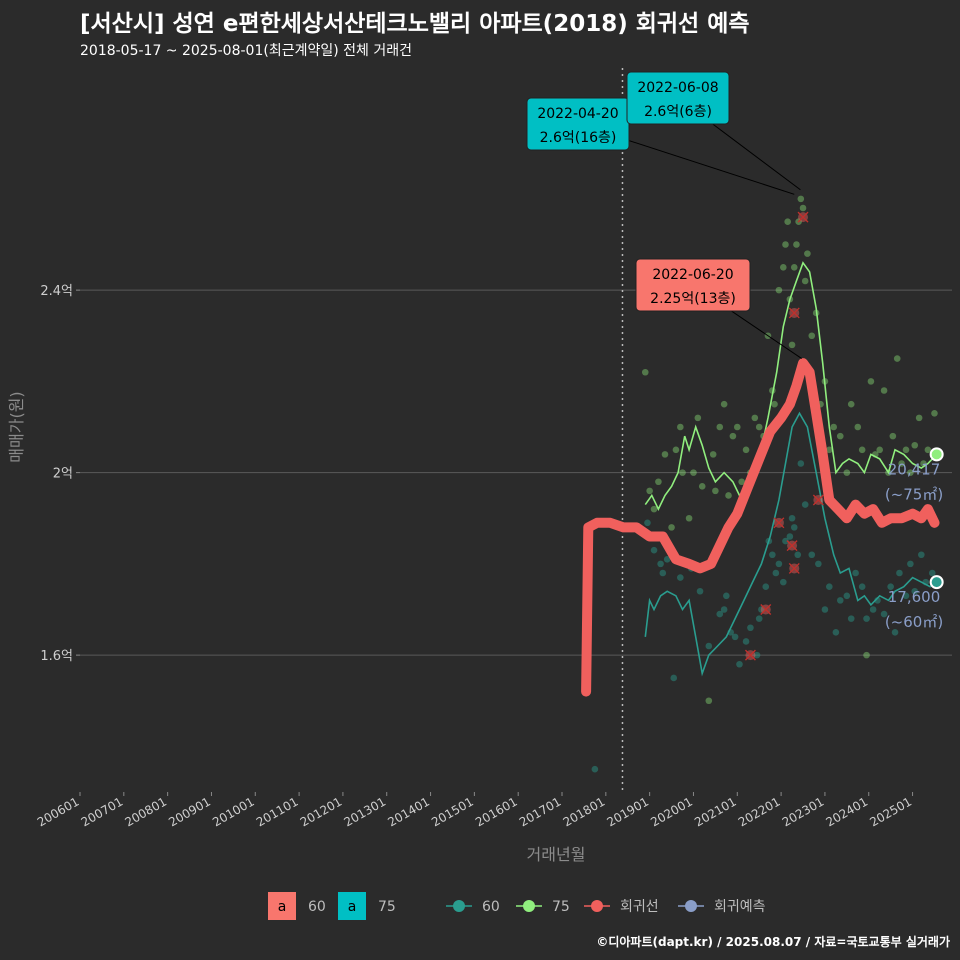 The image size is (960, 960). I want to click on callout-date: 2022-06-20, so click(692, 275).